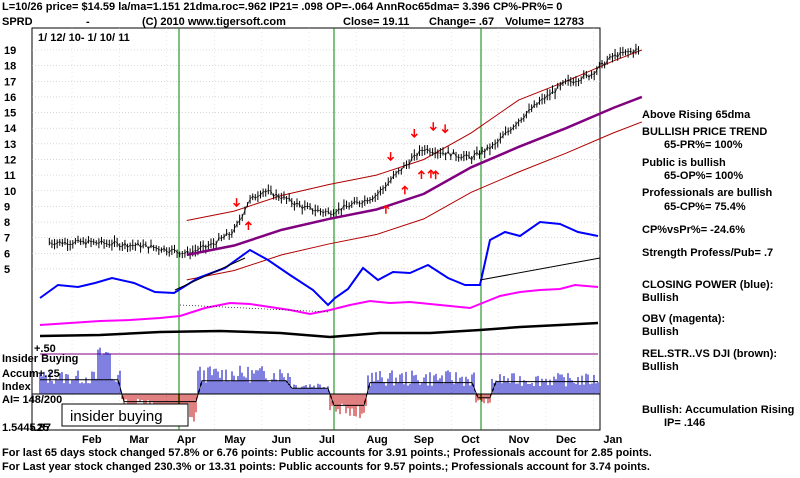 This screenshot has height=478, width=800. What do you see at coordinates (566, 440) in the screenshot?
I see `x-tick-label: Dec` at bounding box center [566, 440].